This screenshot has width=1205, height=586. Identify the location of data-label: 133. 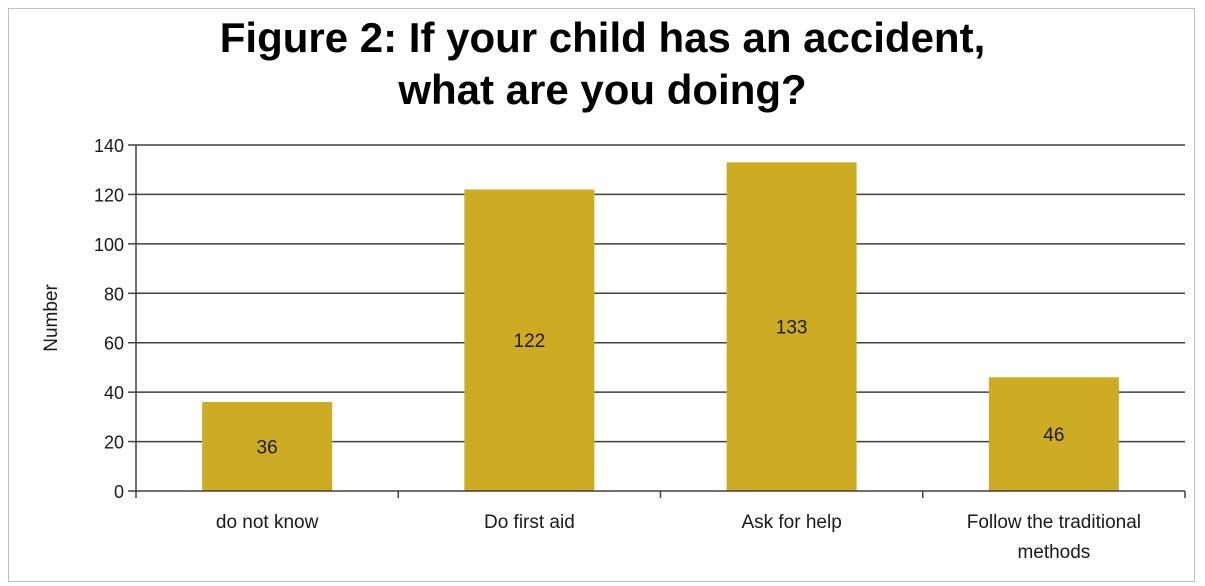
(792, 328).